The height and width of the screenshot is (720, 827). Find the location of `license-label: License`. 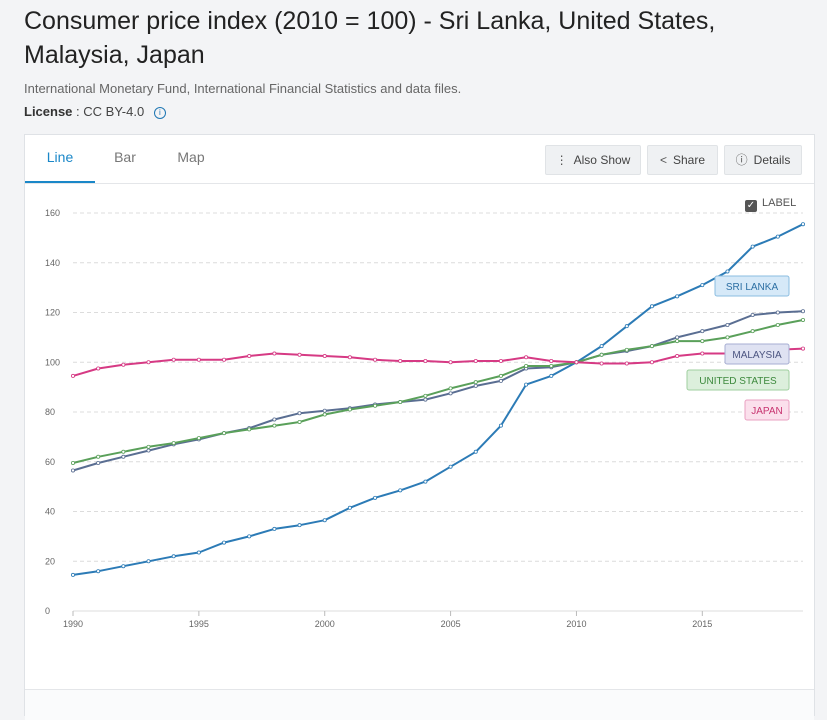

license-label: License is located at coordinates (48, 111).